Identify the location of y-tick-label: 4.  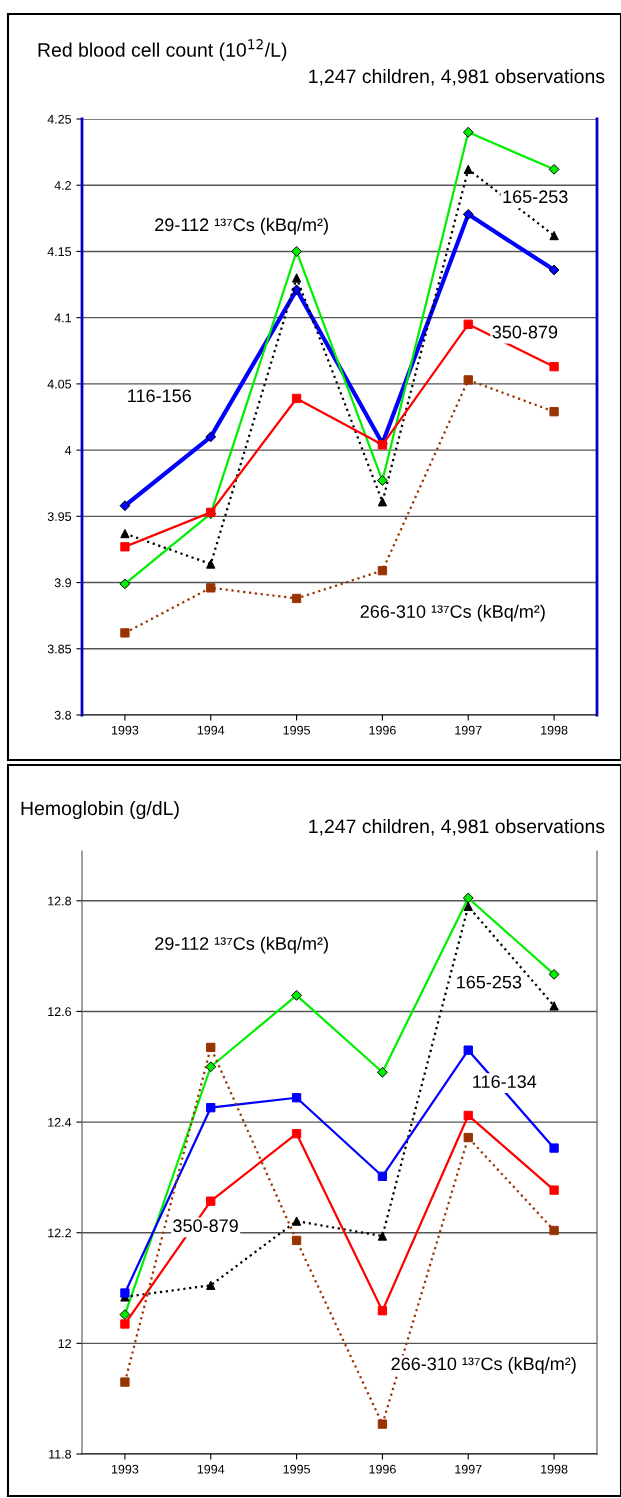
(68, 450).